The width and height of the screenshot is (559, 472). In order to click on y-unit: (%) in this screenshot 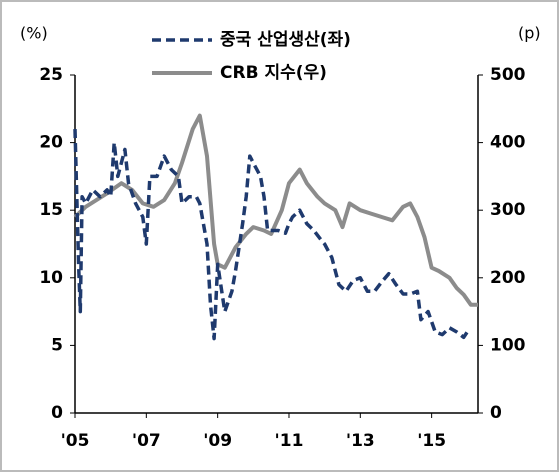, I will do `click(34, 33)`.